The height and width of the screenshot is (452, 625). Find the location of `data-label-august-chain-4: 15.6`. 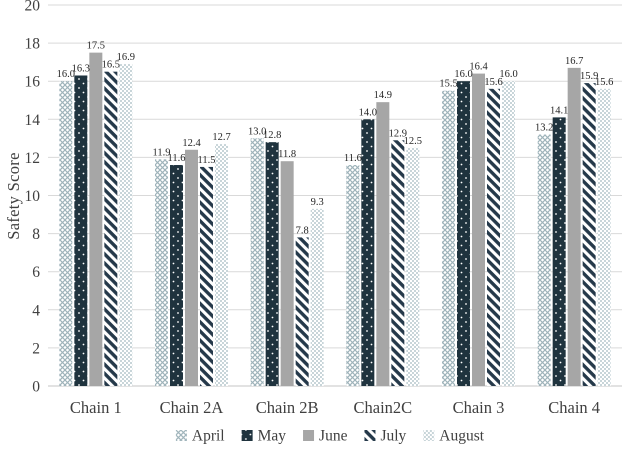

data-label-august-chain-4: 15.6 is located at coordinates (604, 82).